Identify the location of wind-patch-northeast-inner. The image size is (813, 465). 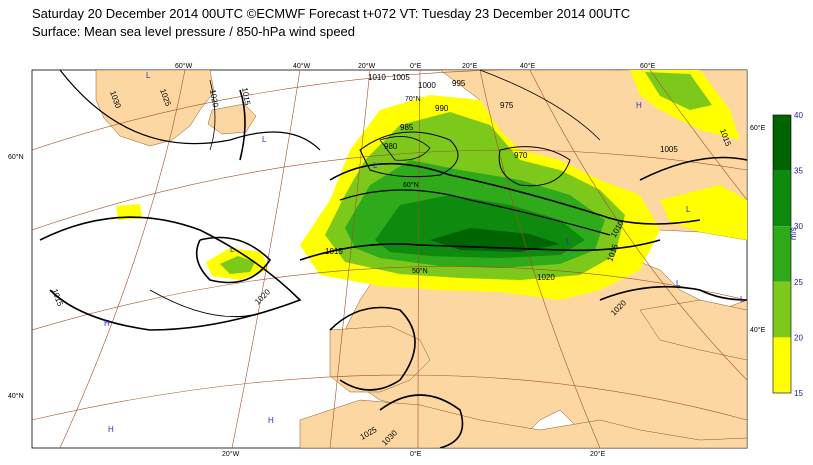
(678, 91).